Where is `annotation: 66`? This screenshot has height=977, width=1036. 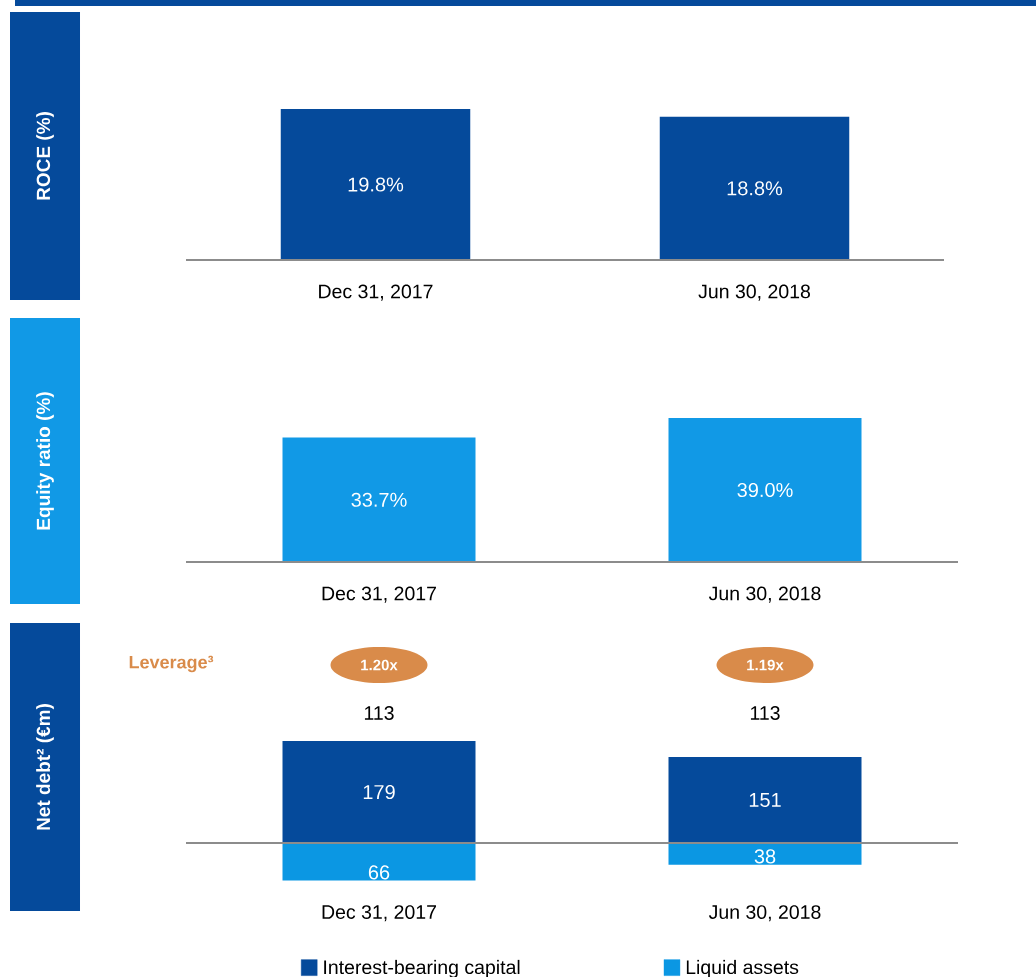
annotation: 66 is located at coordinates (379, 872).